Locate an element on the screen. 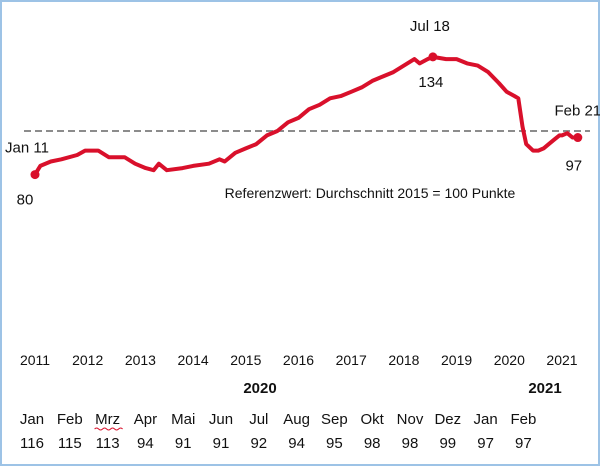 The width and height of the screenshot is (600, 468). point-marker-peak is located at coordinates (433, 57).